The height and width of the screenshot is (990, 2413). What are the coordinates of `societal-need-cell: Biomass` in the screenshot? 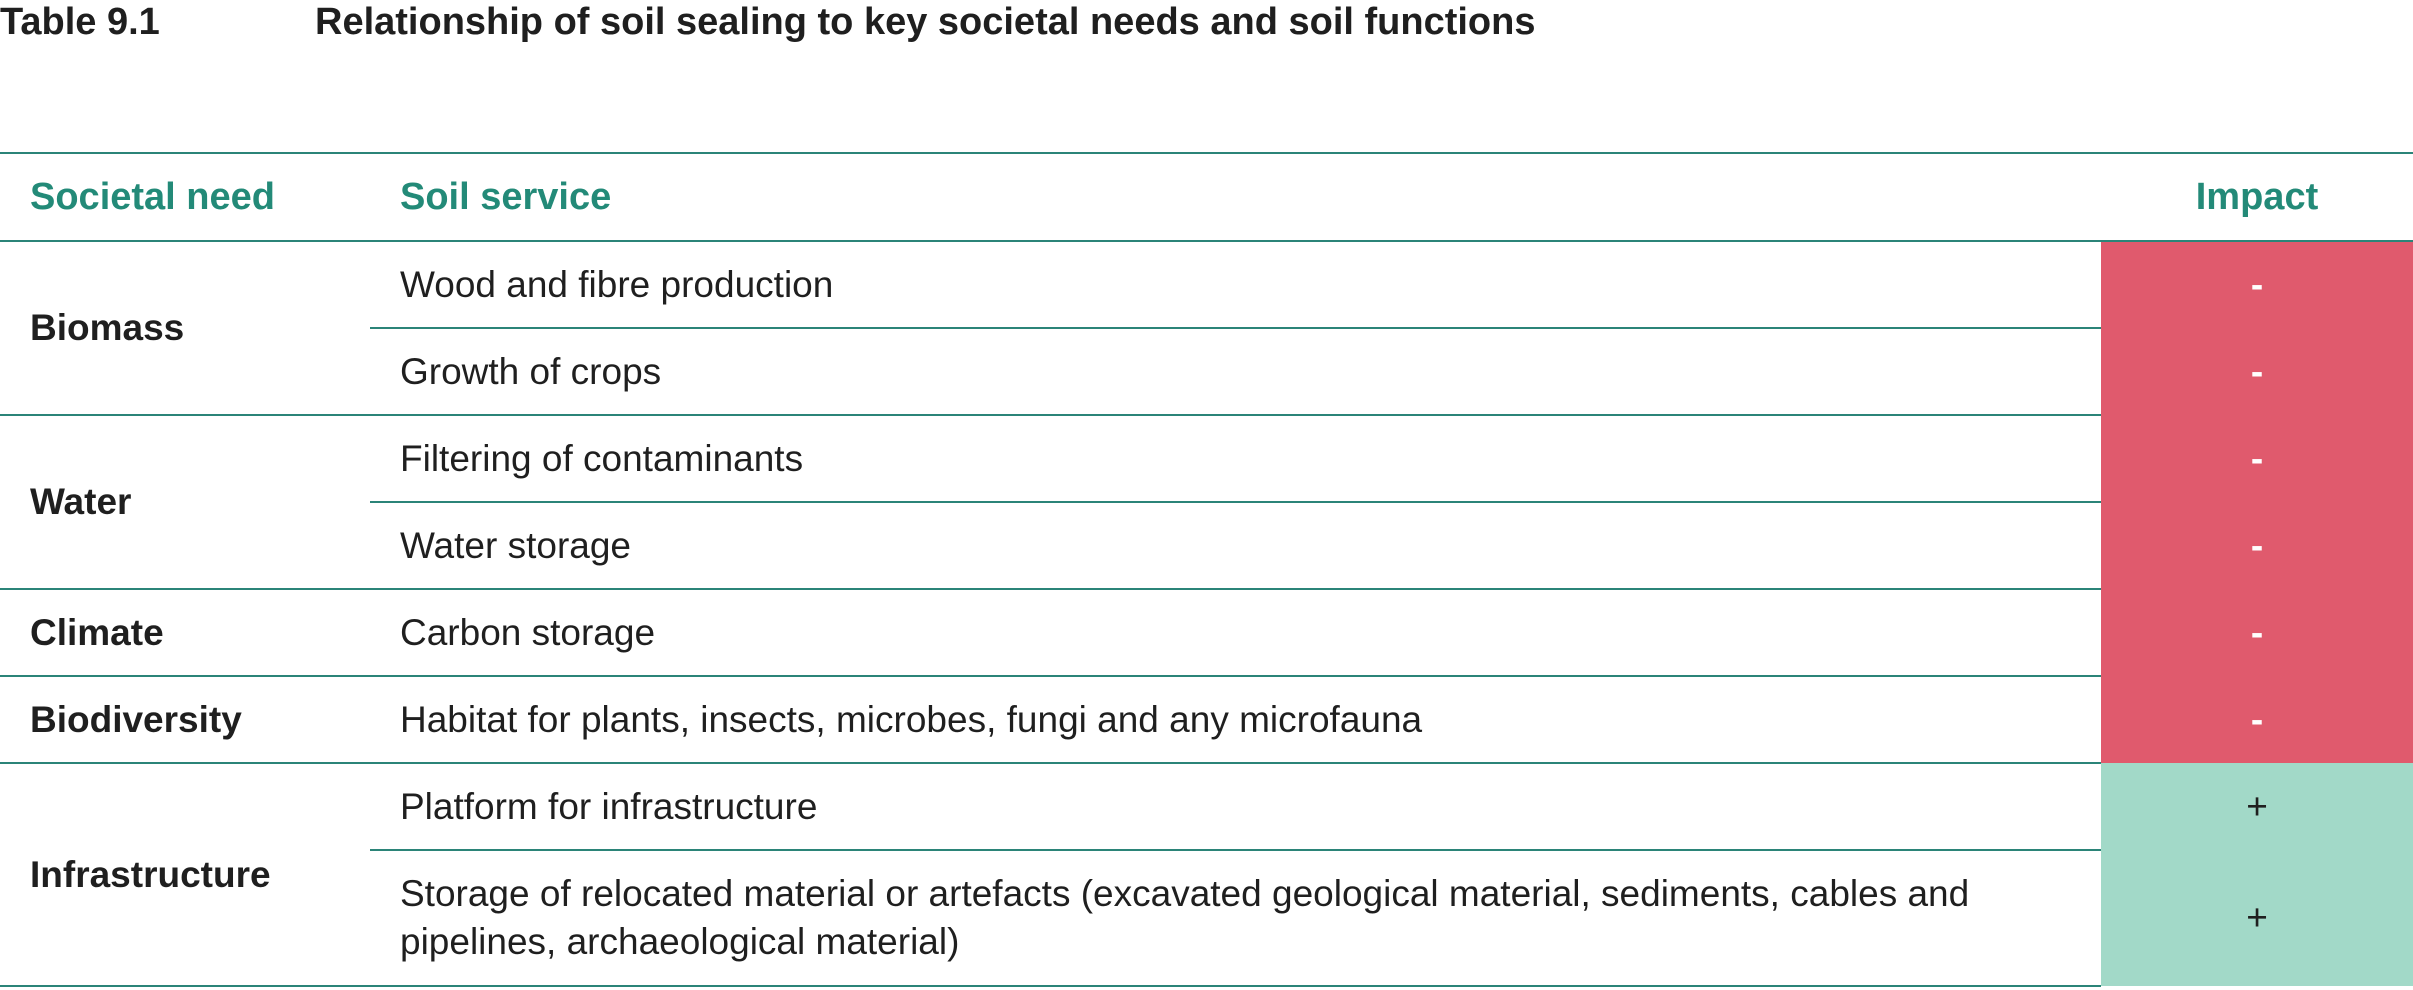 It's located at (185, 328).